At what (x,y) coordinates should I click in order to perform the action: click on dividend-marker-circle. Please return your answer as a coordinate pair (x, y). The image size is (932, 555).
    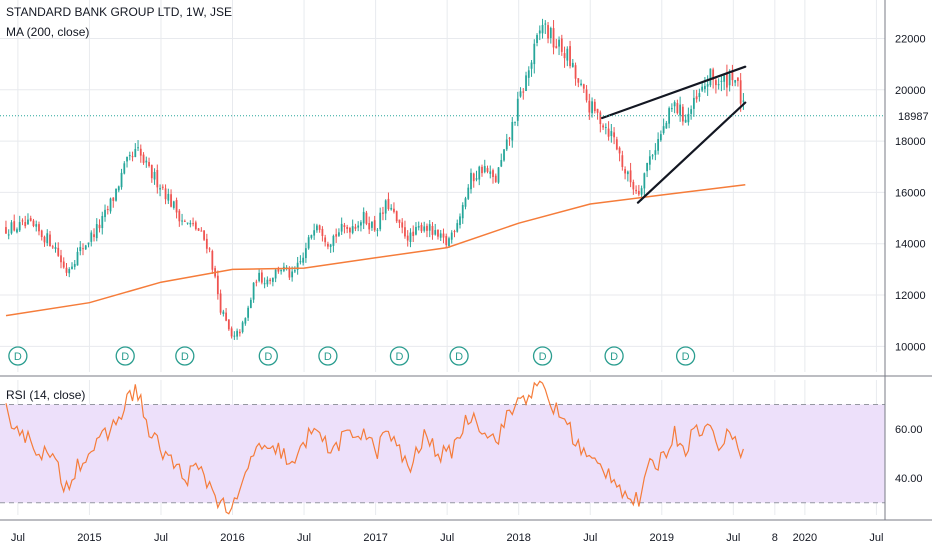
    Looking at the image, I should click on (185, 356).